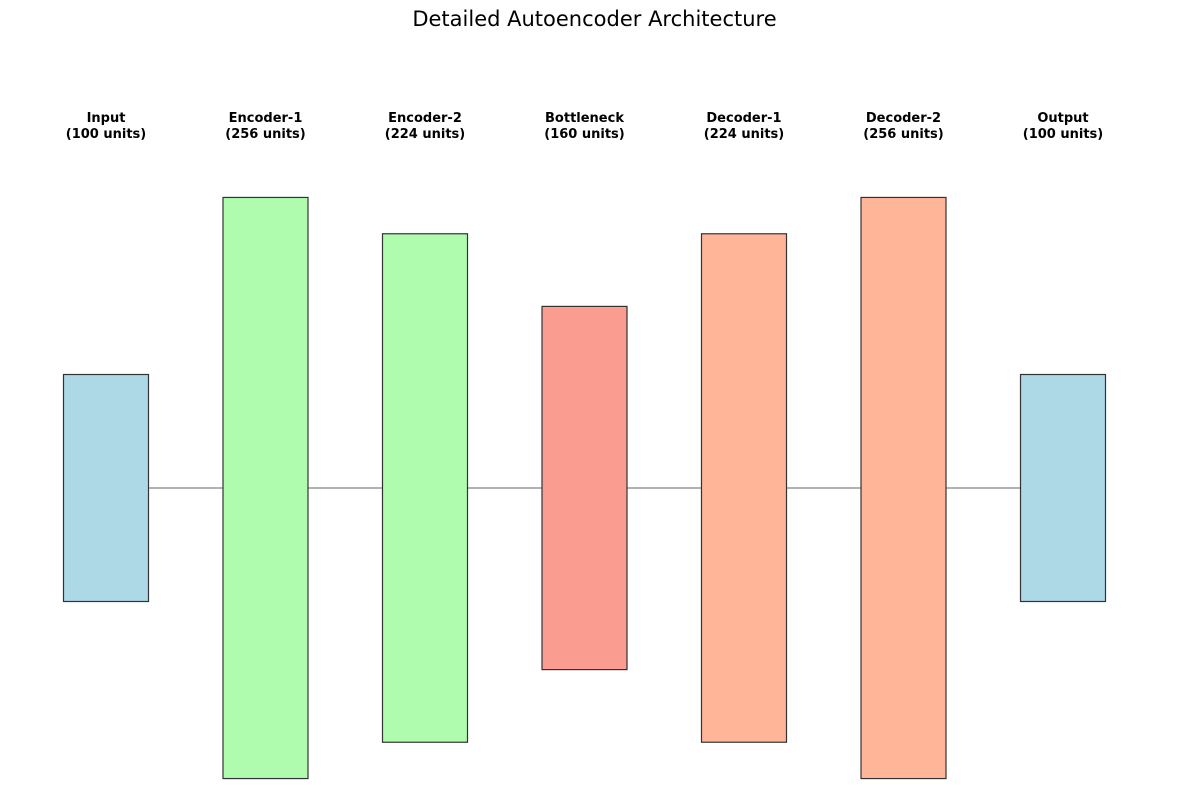  I want to click on layer-block-output, so click(1063, 488).